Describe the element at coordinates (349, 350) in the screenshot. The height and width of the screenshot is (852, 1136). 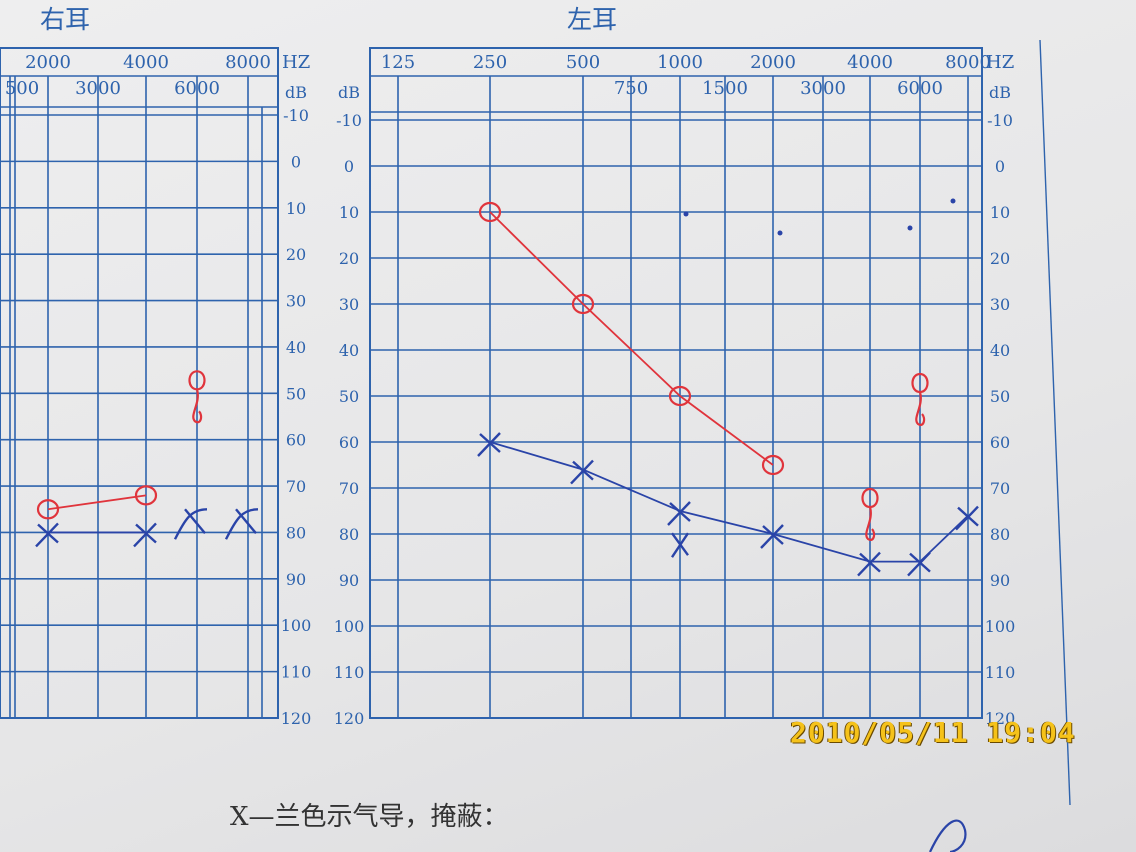
I see `left-db-tick-left: 40` at that location.